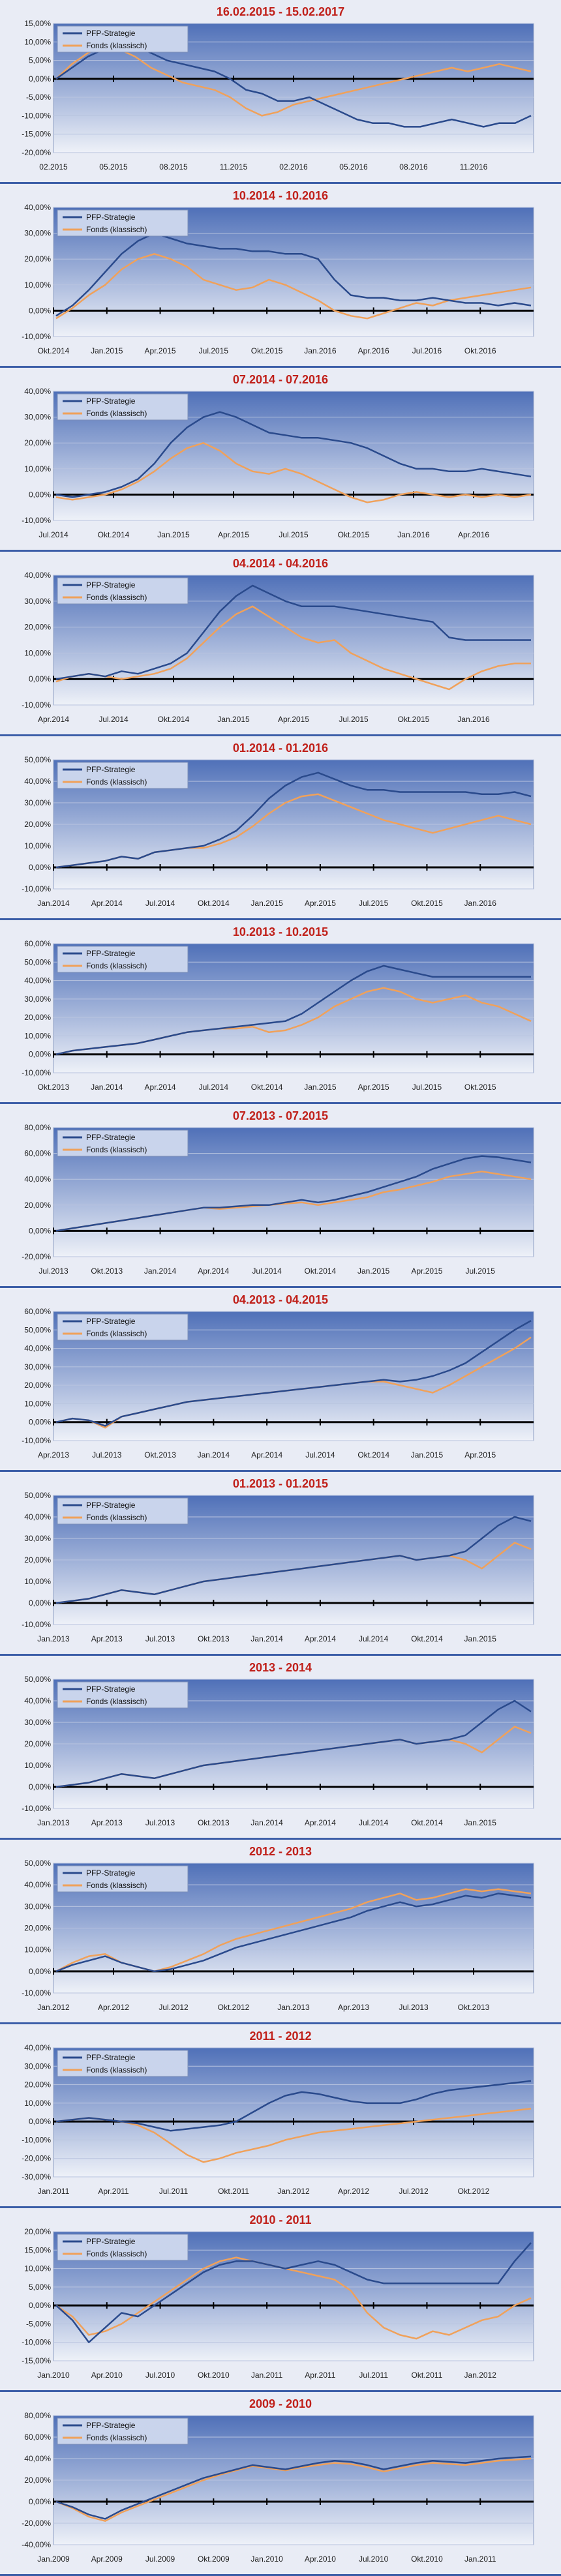 This screenshot has width=561, height=2576. I want to click on x-tick-label: Apr.2015, so click(160, 350).